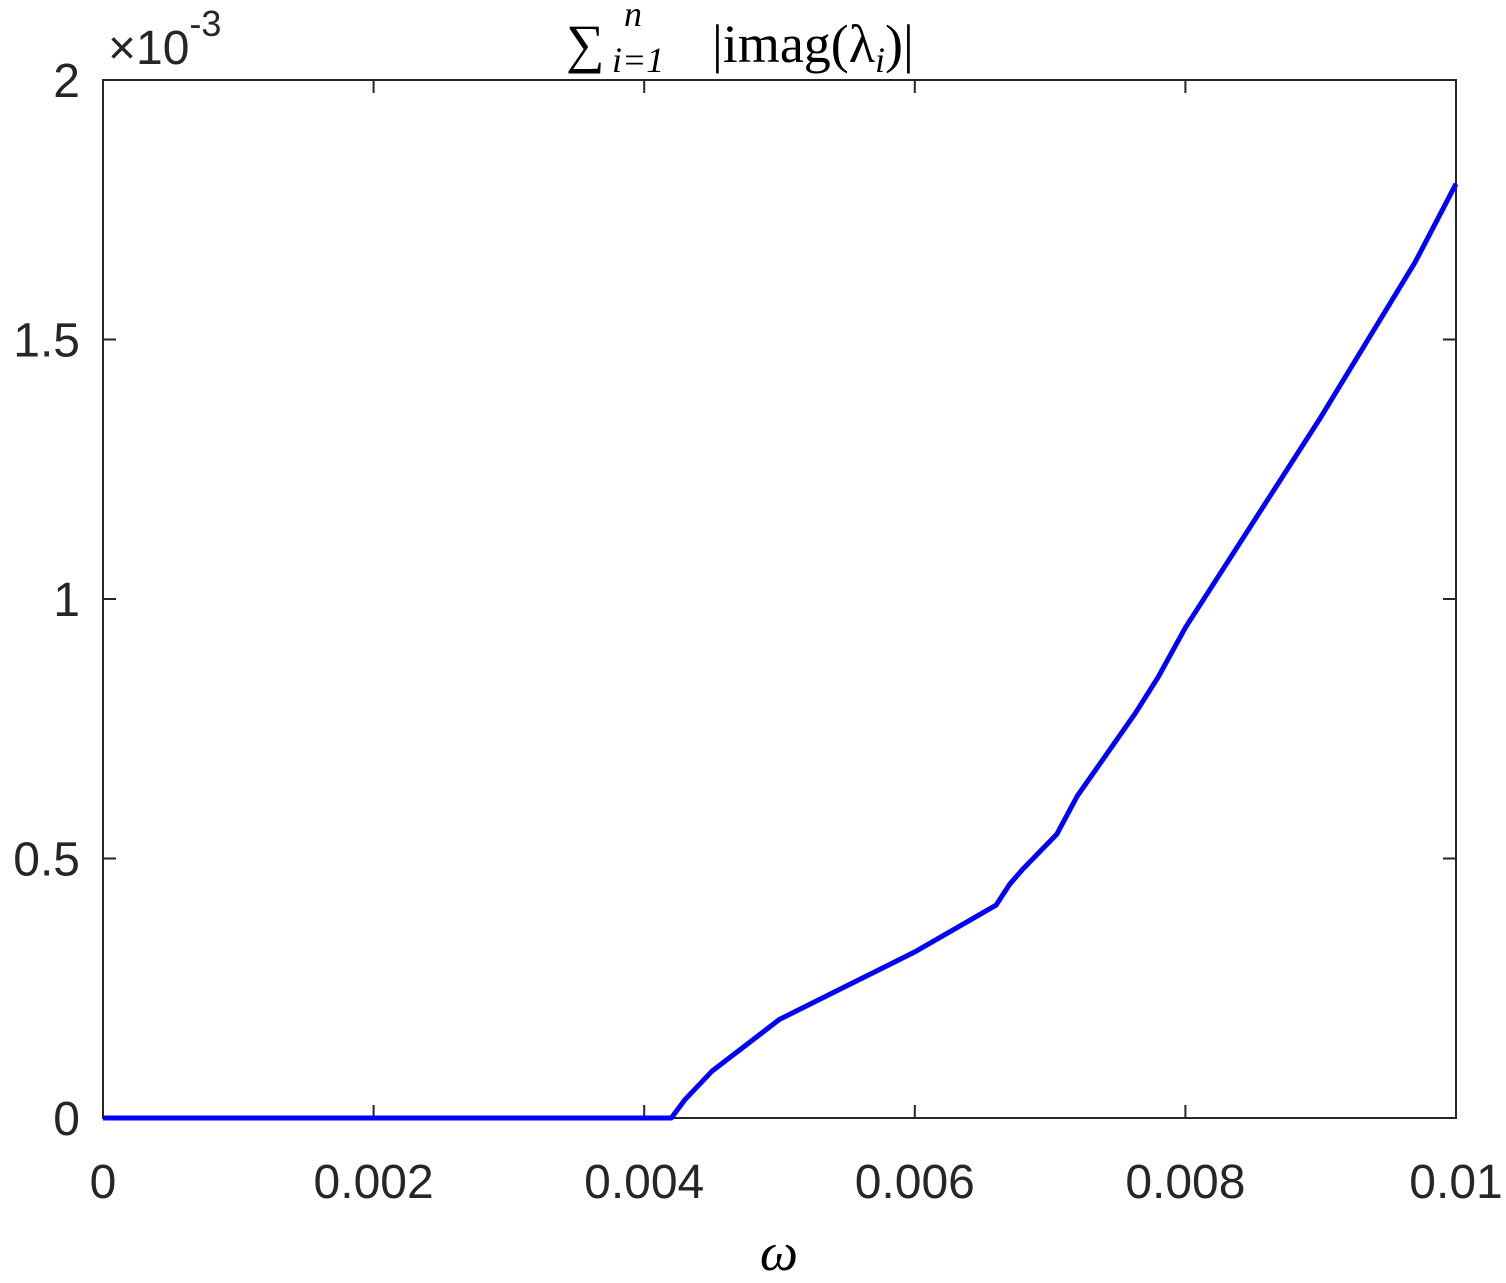 This screenshot has height=1283, width=1506. Describe the element at coordinates (644, 1182) in the screenshot. I see `x-tick-label: 0.004` at that location.